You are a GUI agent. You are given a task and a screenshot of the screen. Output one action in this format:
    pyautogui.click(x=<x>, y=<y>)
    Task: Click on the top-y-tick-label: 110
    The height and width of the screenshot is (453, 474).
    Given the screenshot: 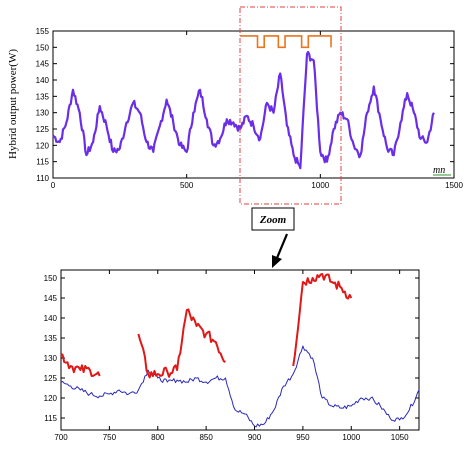 What is the action you would take?
    pyautogui.click(x=42, y=178)
    